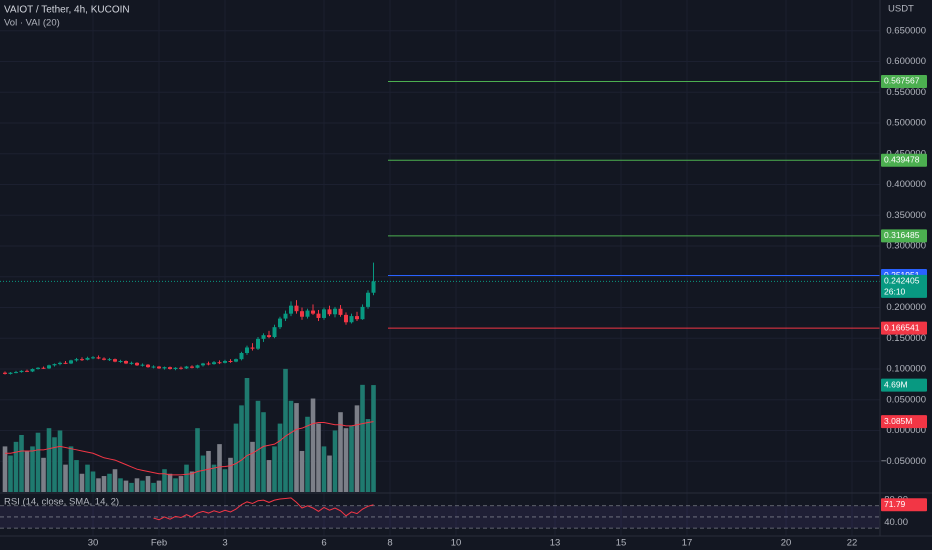 The height and width of the screenshot is (550, 932). What do you see at coordinates (902, 159) in the screenshot?
I see `level-label: 0.439478` at bounding box center [902, 159].